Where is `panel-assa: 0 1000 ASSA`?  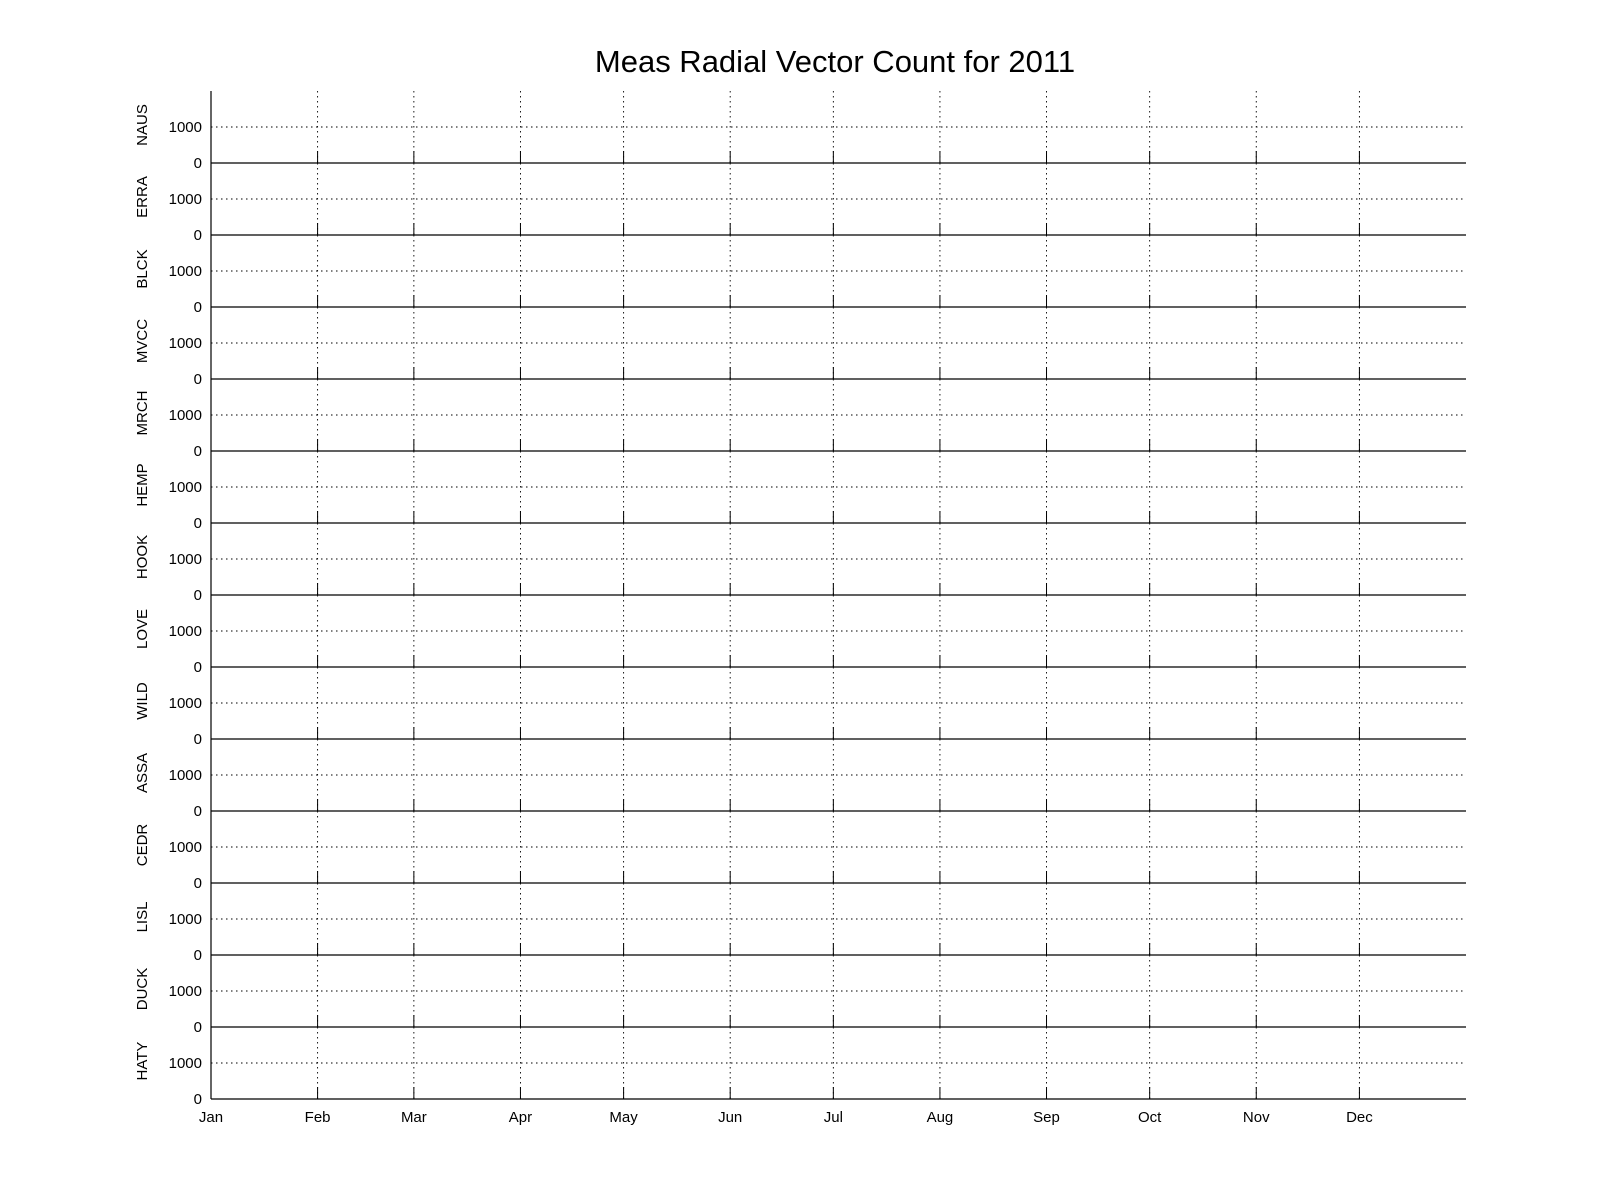
panel-assa: 0 1000 ASSA is located at coordinates (800, 779).